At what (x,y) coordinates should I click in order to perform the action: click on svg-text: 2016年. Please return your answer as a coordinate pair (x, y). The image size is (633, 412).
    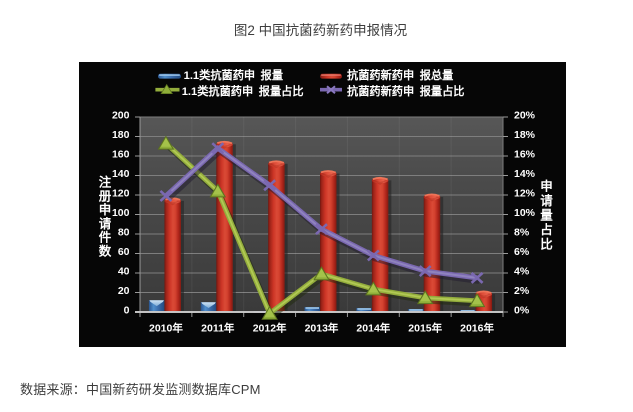
    Looking at the image, I should click on (477, 328).